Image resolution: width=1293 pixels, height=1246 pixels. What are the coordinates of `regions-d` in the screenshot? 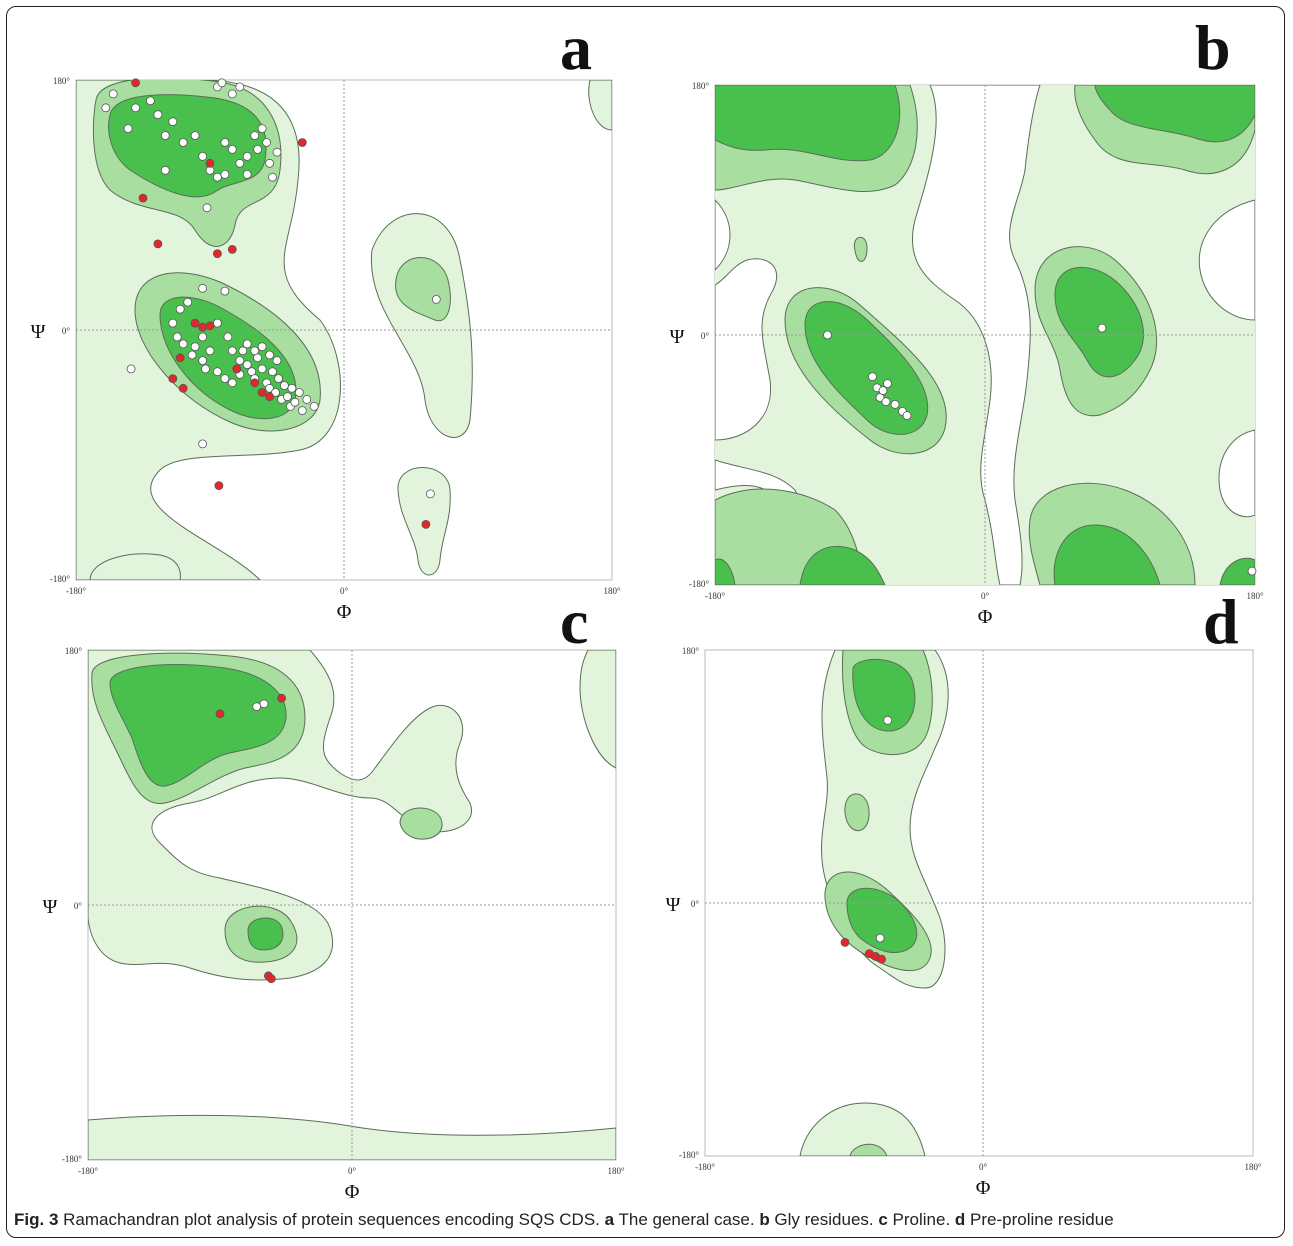 It's located at (874, 903).